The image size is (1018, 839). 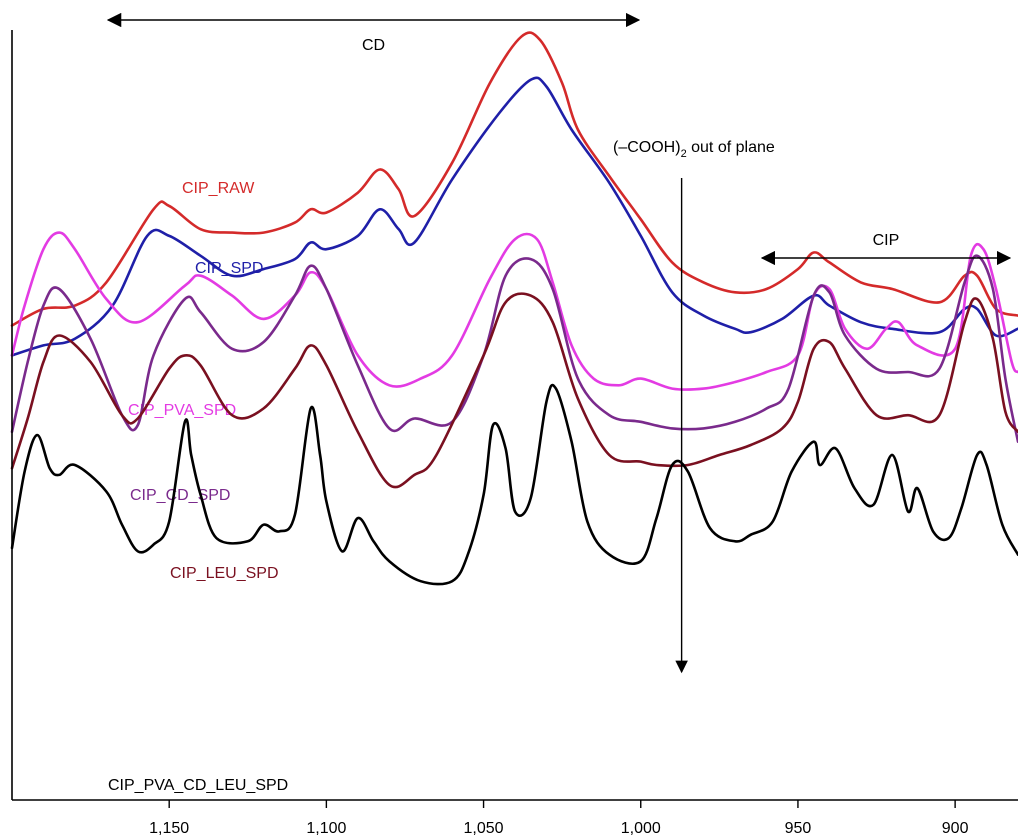 I want to click on series-label-cip-pva-cd-leu-spd: CIP_PVA_CD_LEU_SPD, so click(x=198, y=785).